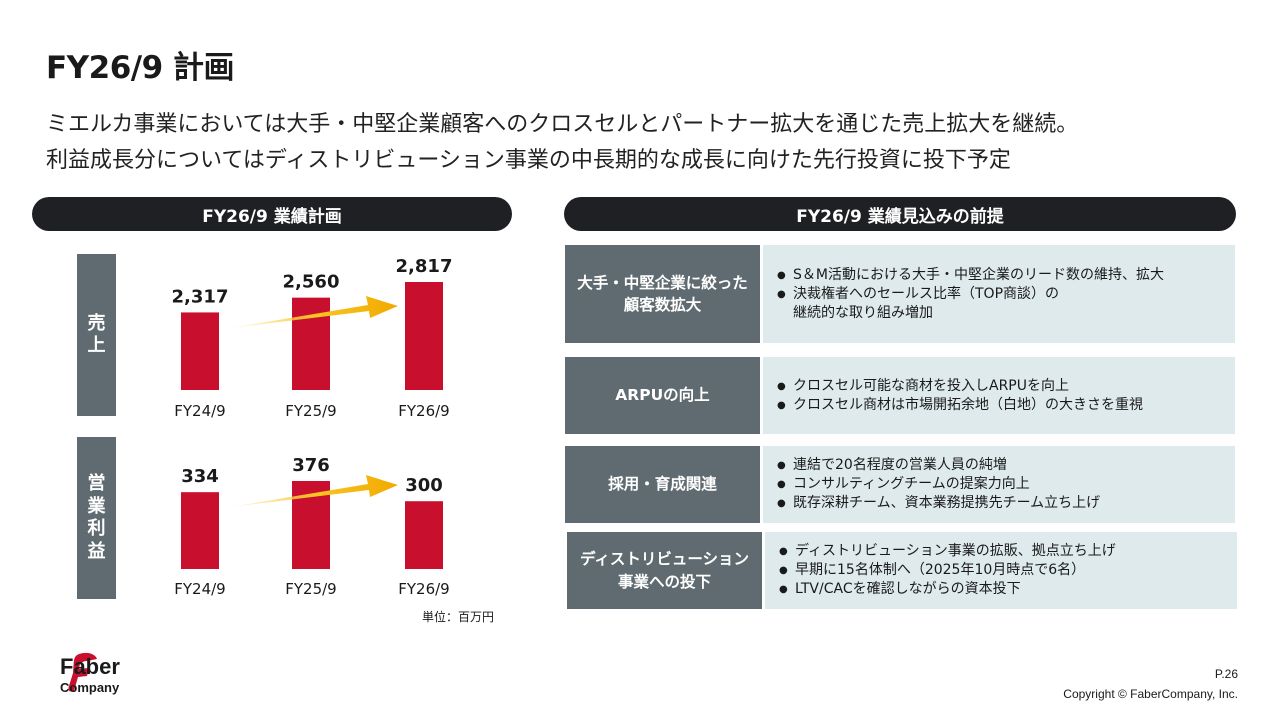  What do you see at coordinates (311, 343) in the screenshot?
I see `bar-FY25/9` at bounding box center [311, 343].